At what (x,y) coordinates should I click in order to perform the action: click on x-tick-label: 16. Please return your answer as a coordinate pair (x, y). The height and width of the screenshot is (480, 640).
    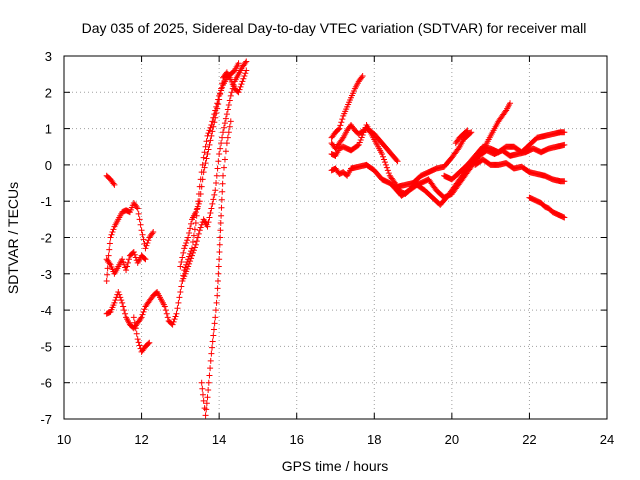
    Looking at the image, I should click on (296, 439).